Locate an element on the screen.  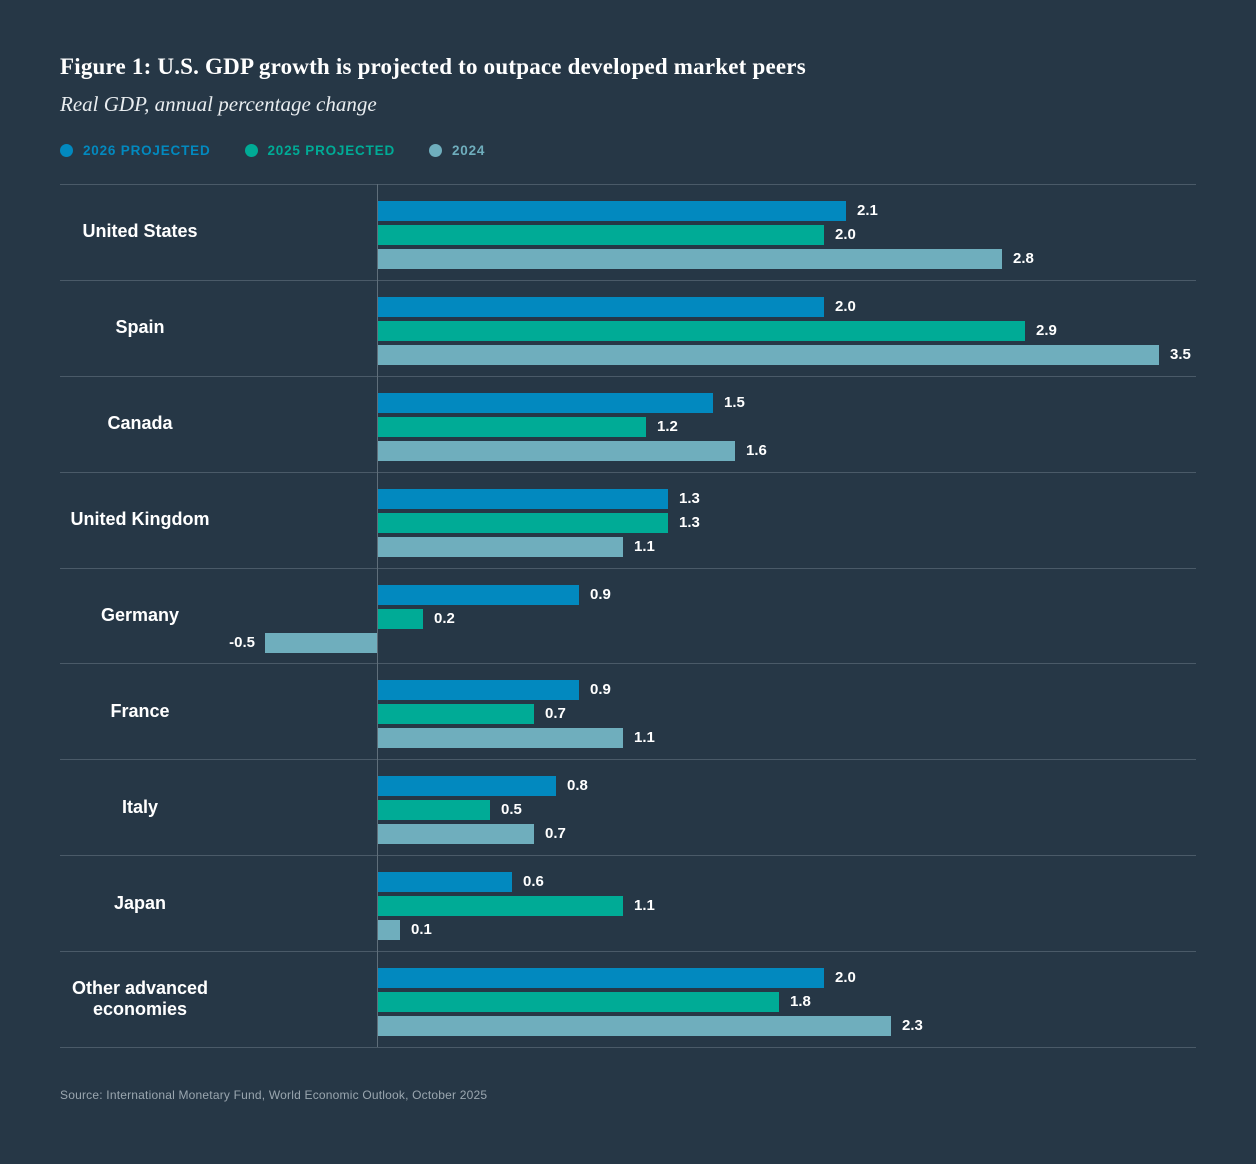
country-label: Japan is located at coordinates (140, 902).